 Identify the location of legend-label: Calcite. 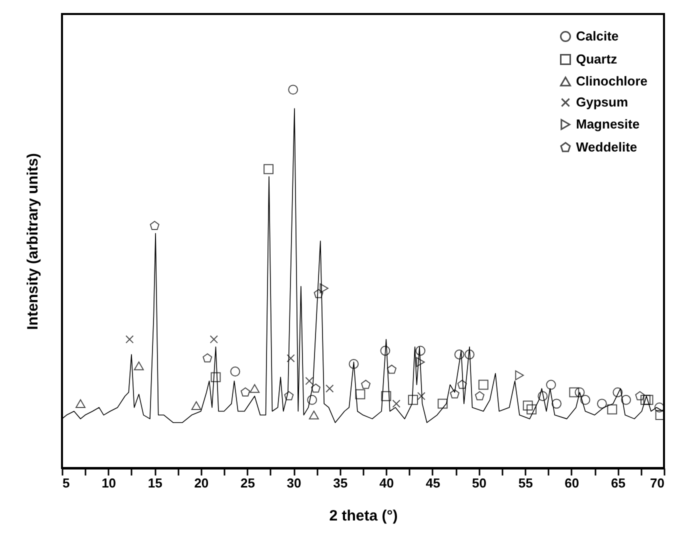
(597, 36).